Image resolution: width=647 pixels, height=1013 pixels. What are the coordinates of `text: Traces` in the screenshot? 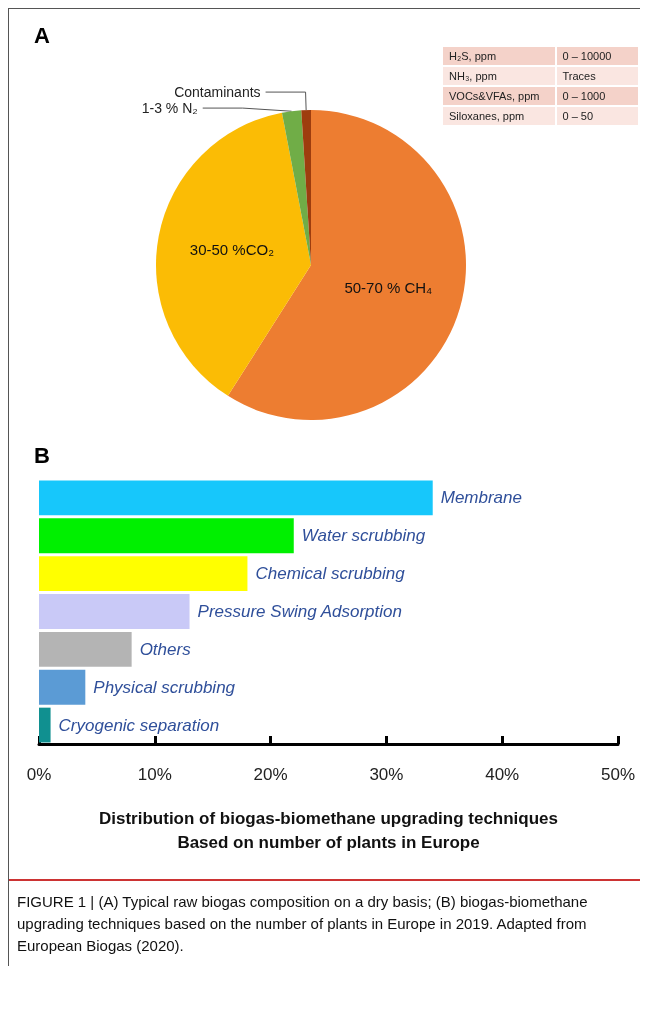 It's located at (579, 76).